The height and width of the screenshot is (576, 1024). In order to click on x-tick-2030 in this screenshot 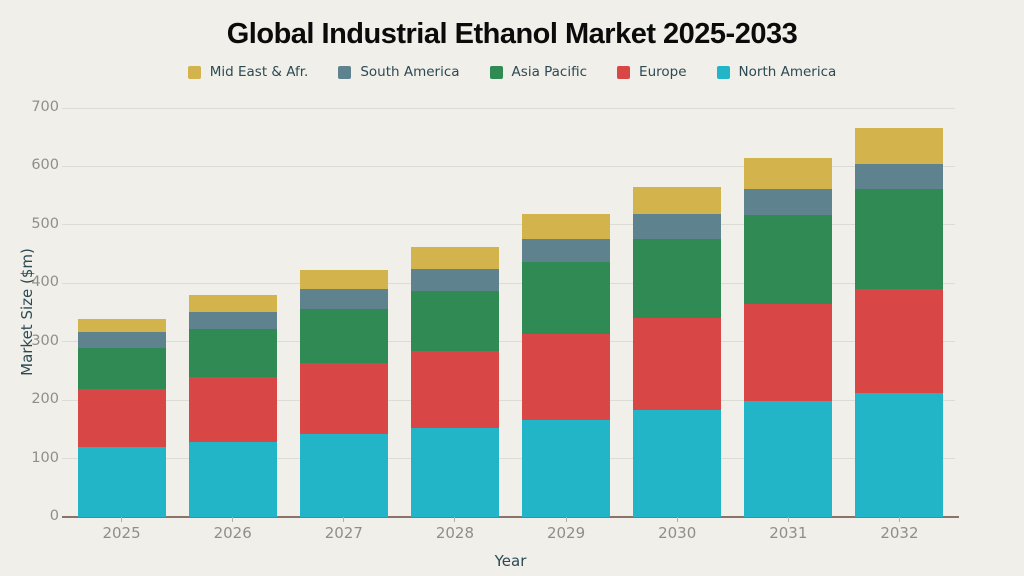, I will do `click(677, 519)`.